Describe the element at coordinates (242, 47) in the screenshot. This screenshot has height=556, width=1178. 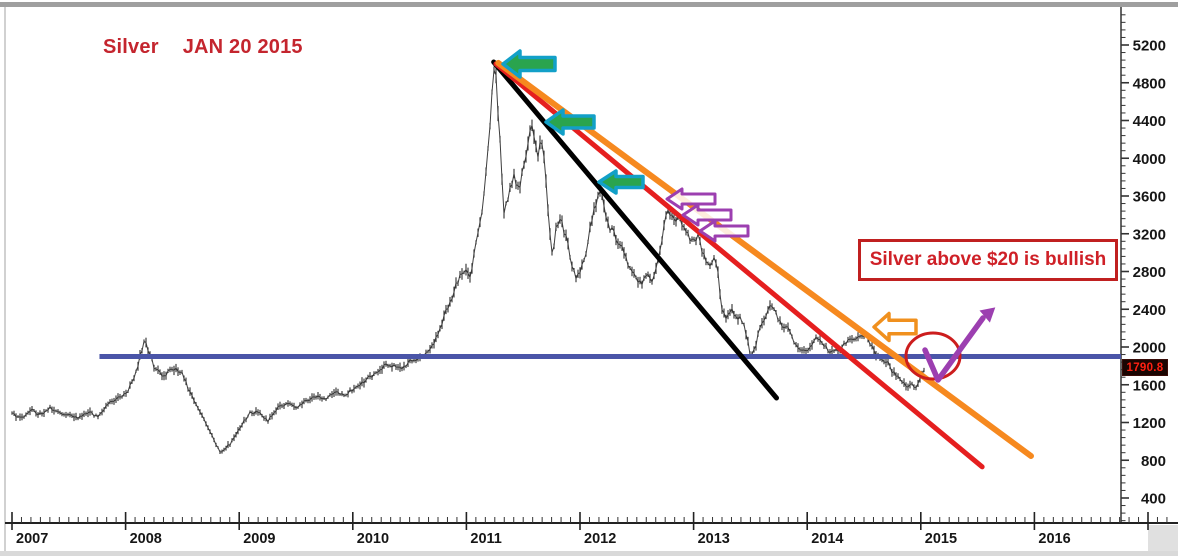
I see `chart-title-date: JAN 20 2015` at that location.